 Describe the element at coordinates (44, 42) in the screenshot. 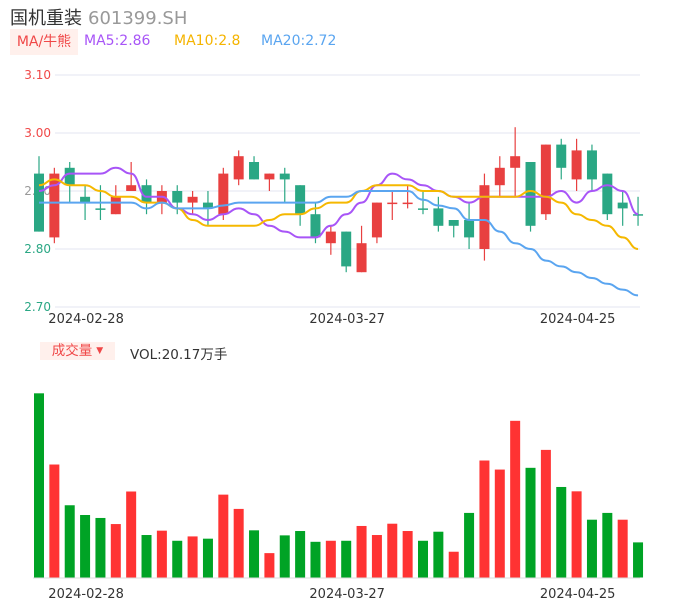

I see `ma-indicator-toggle: MA/牛熊` at that location.